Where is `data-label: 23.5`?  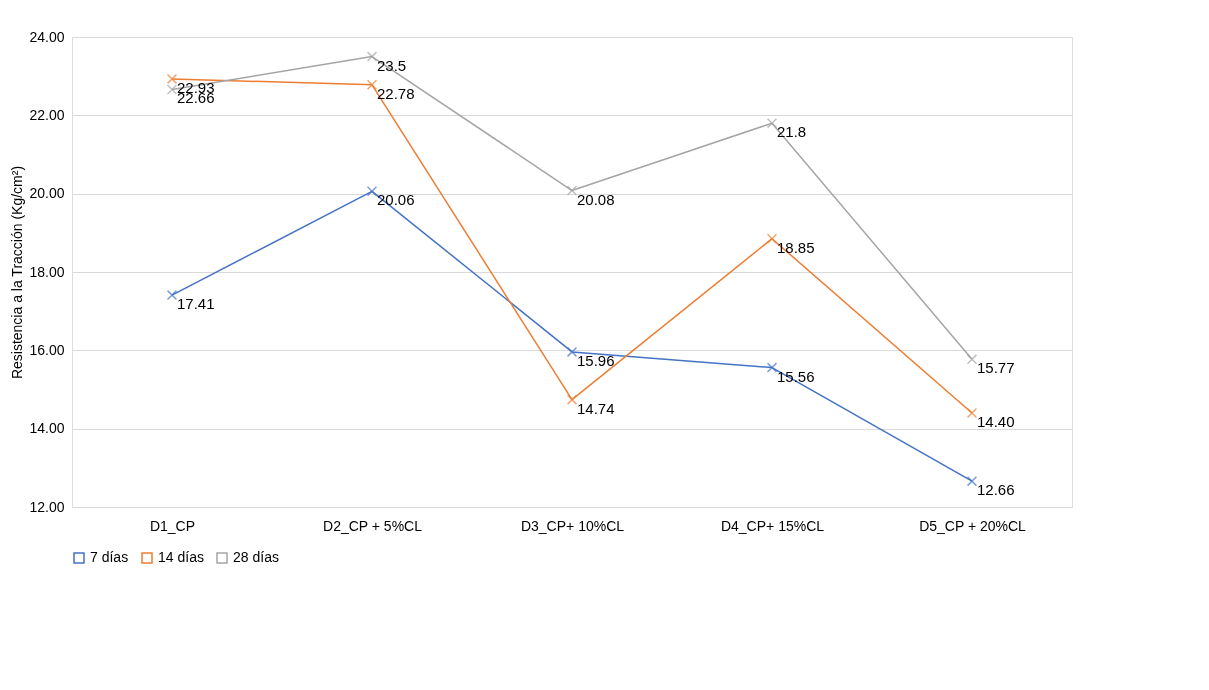
data-label: 23.5 is located at coordinates (392, 65).